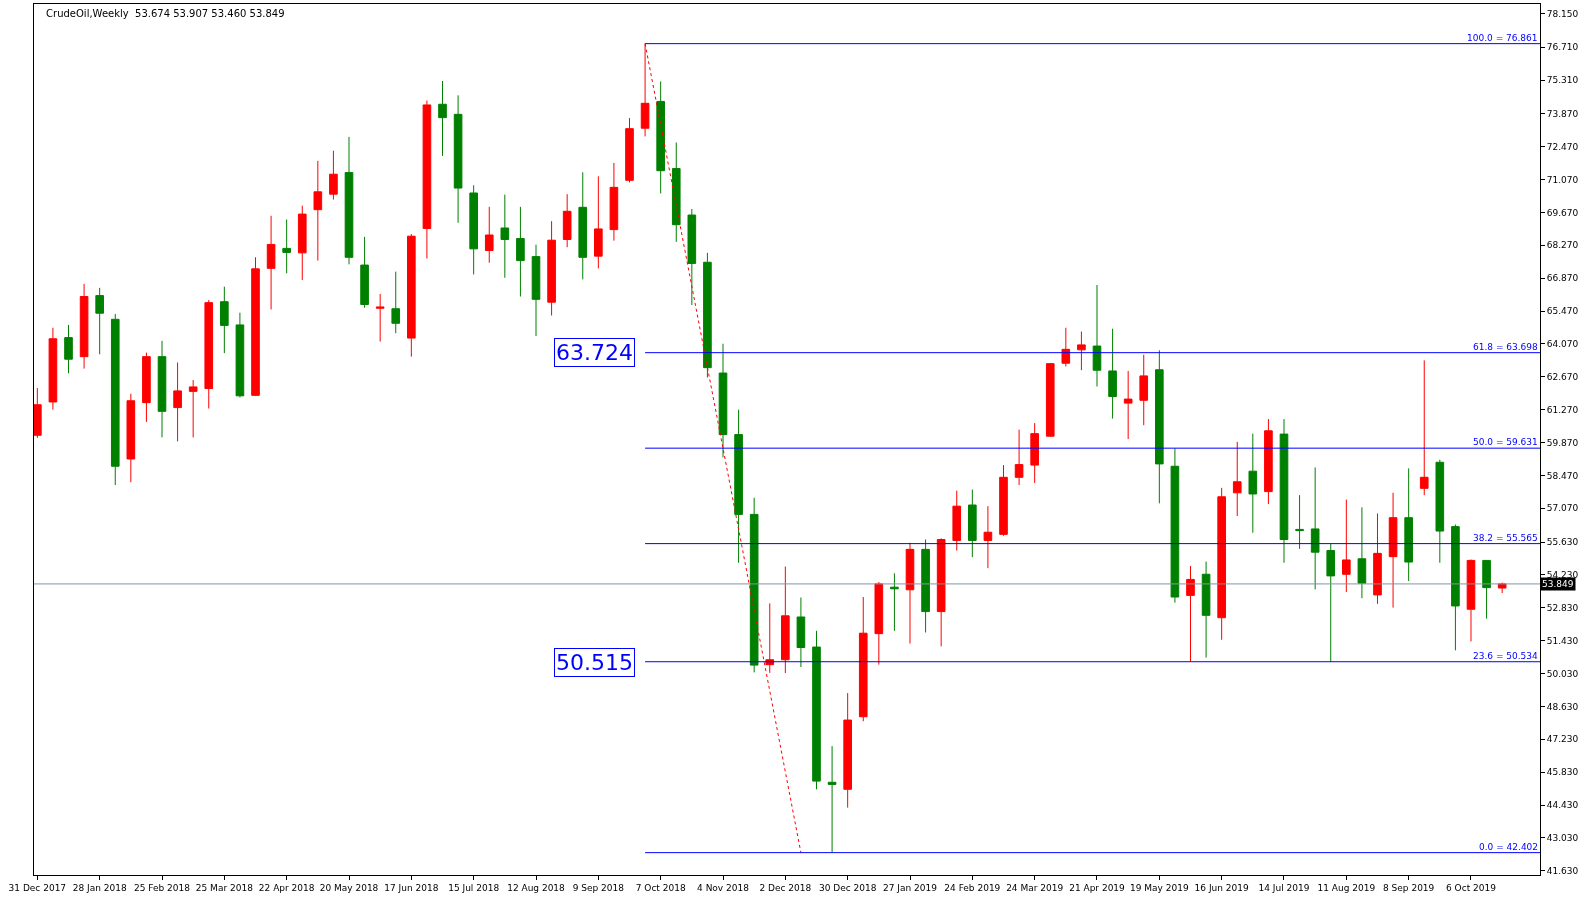  I want to click on y-tick-label: 43.030, so click(1562, 838).